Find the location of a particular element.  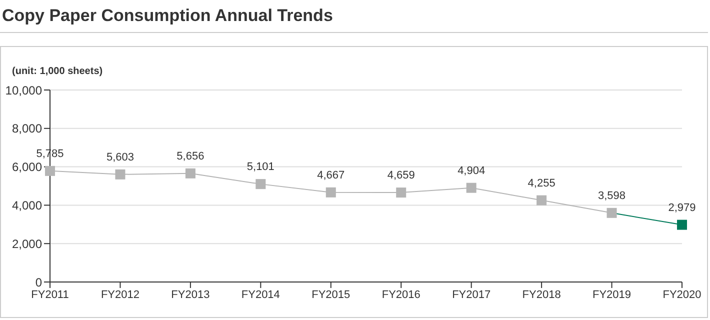

y-tick-label: 0 is located at coordinates (38, 282).